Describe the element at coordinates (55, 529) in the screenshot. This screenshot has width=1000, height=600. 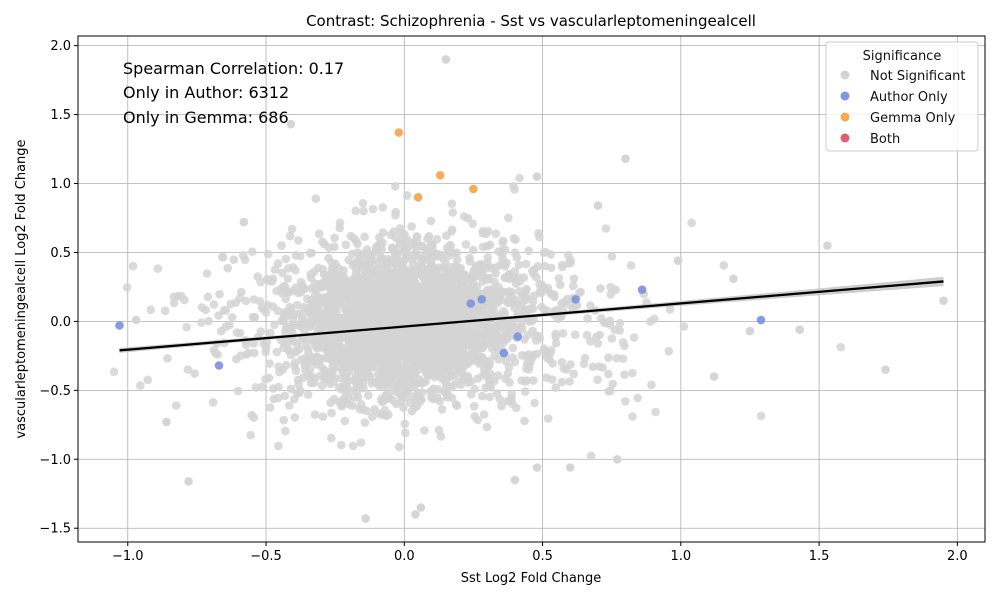
I see `y-tick-label: −1.5` at that location.